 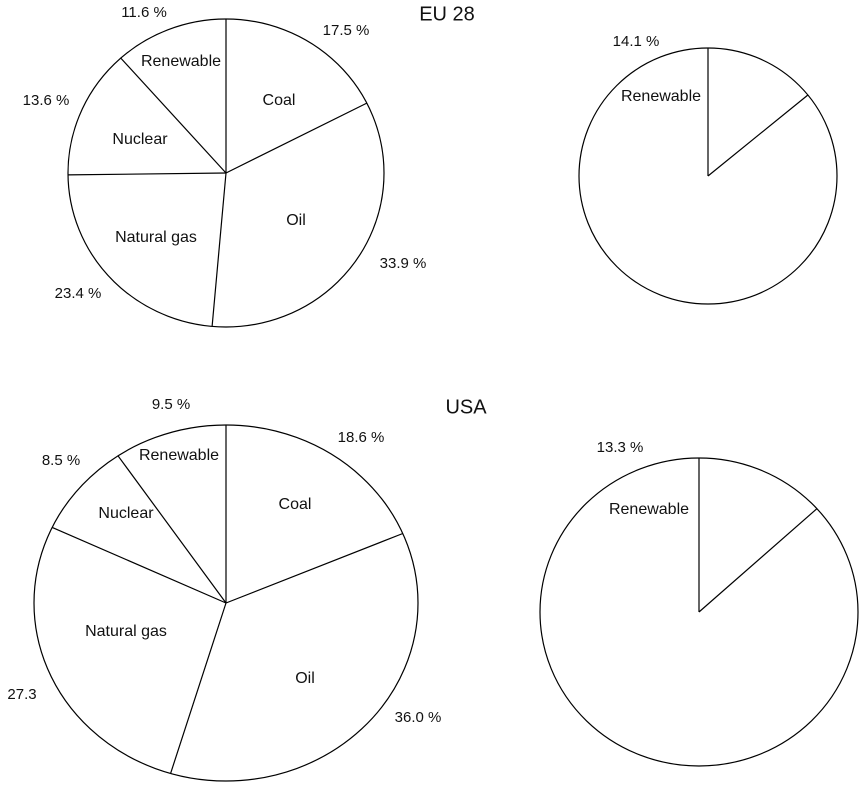 I want to click on slice-value-natural-gas: 27.3, so click(x=21, y=694).